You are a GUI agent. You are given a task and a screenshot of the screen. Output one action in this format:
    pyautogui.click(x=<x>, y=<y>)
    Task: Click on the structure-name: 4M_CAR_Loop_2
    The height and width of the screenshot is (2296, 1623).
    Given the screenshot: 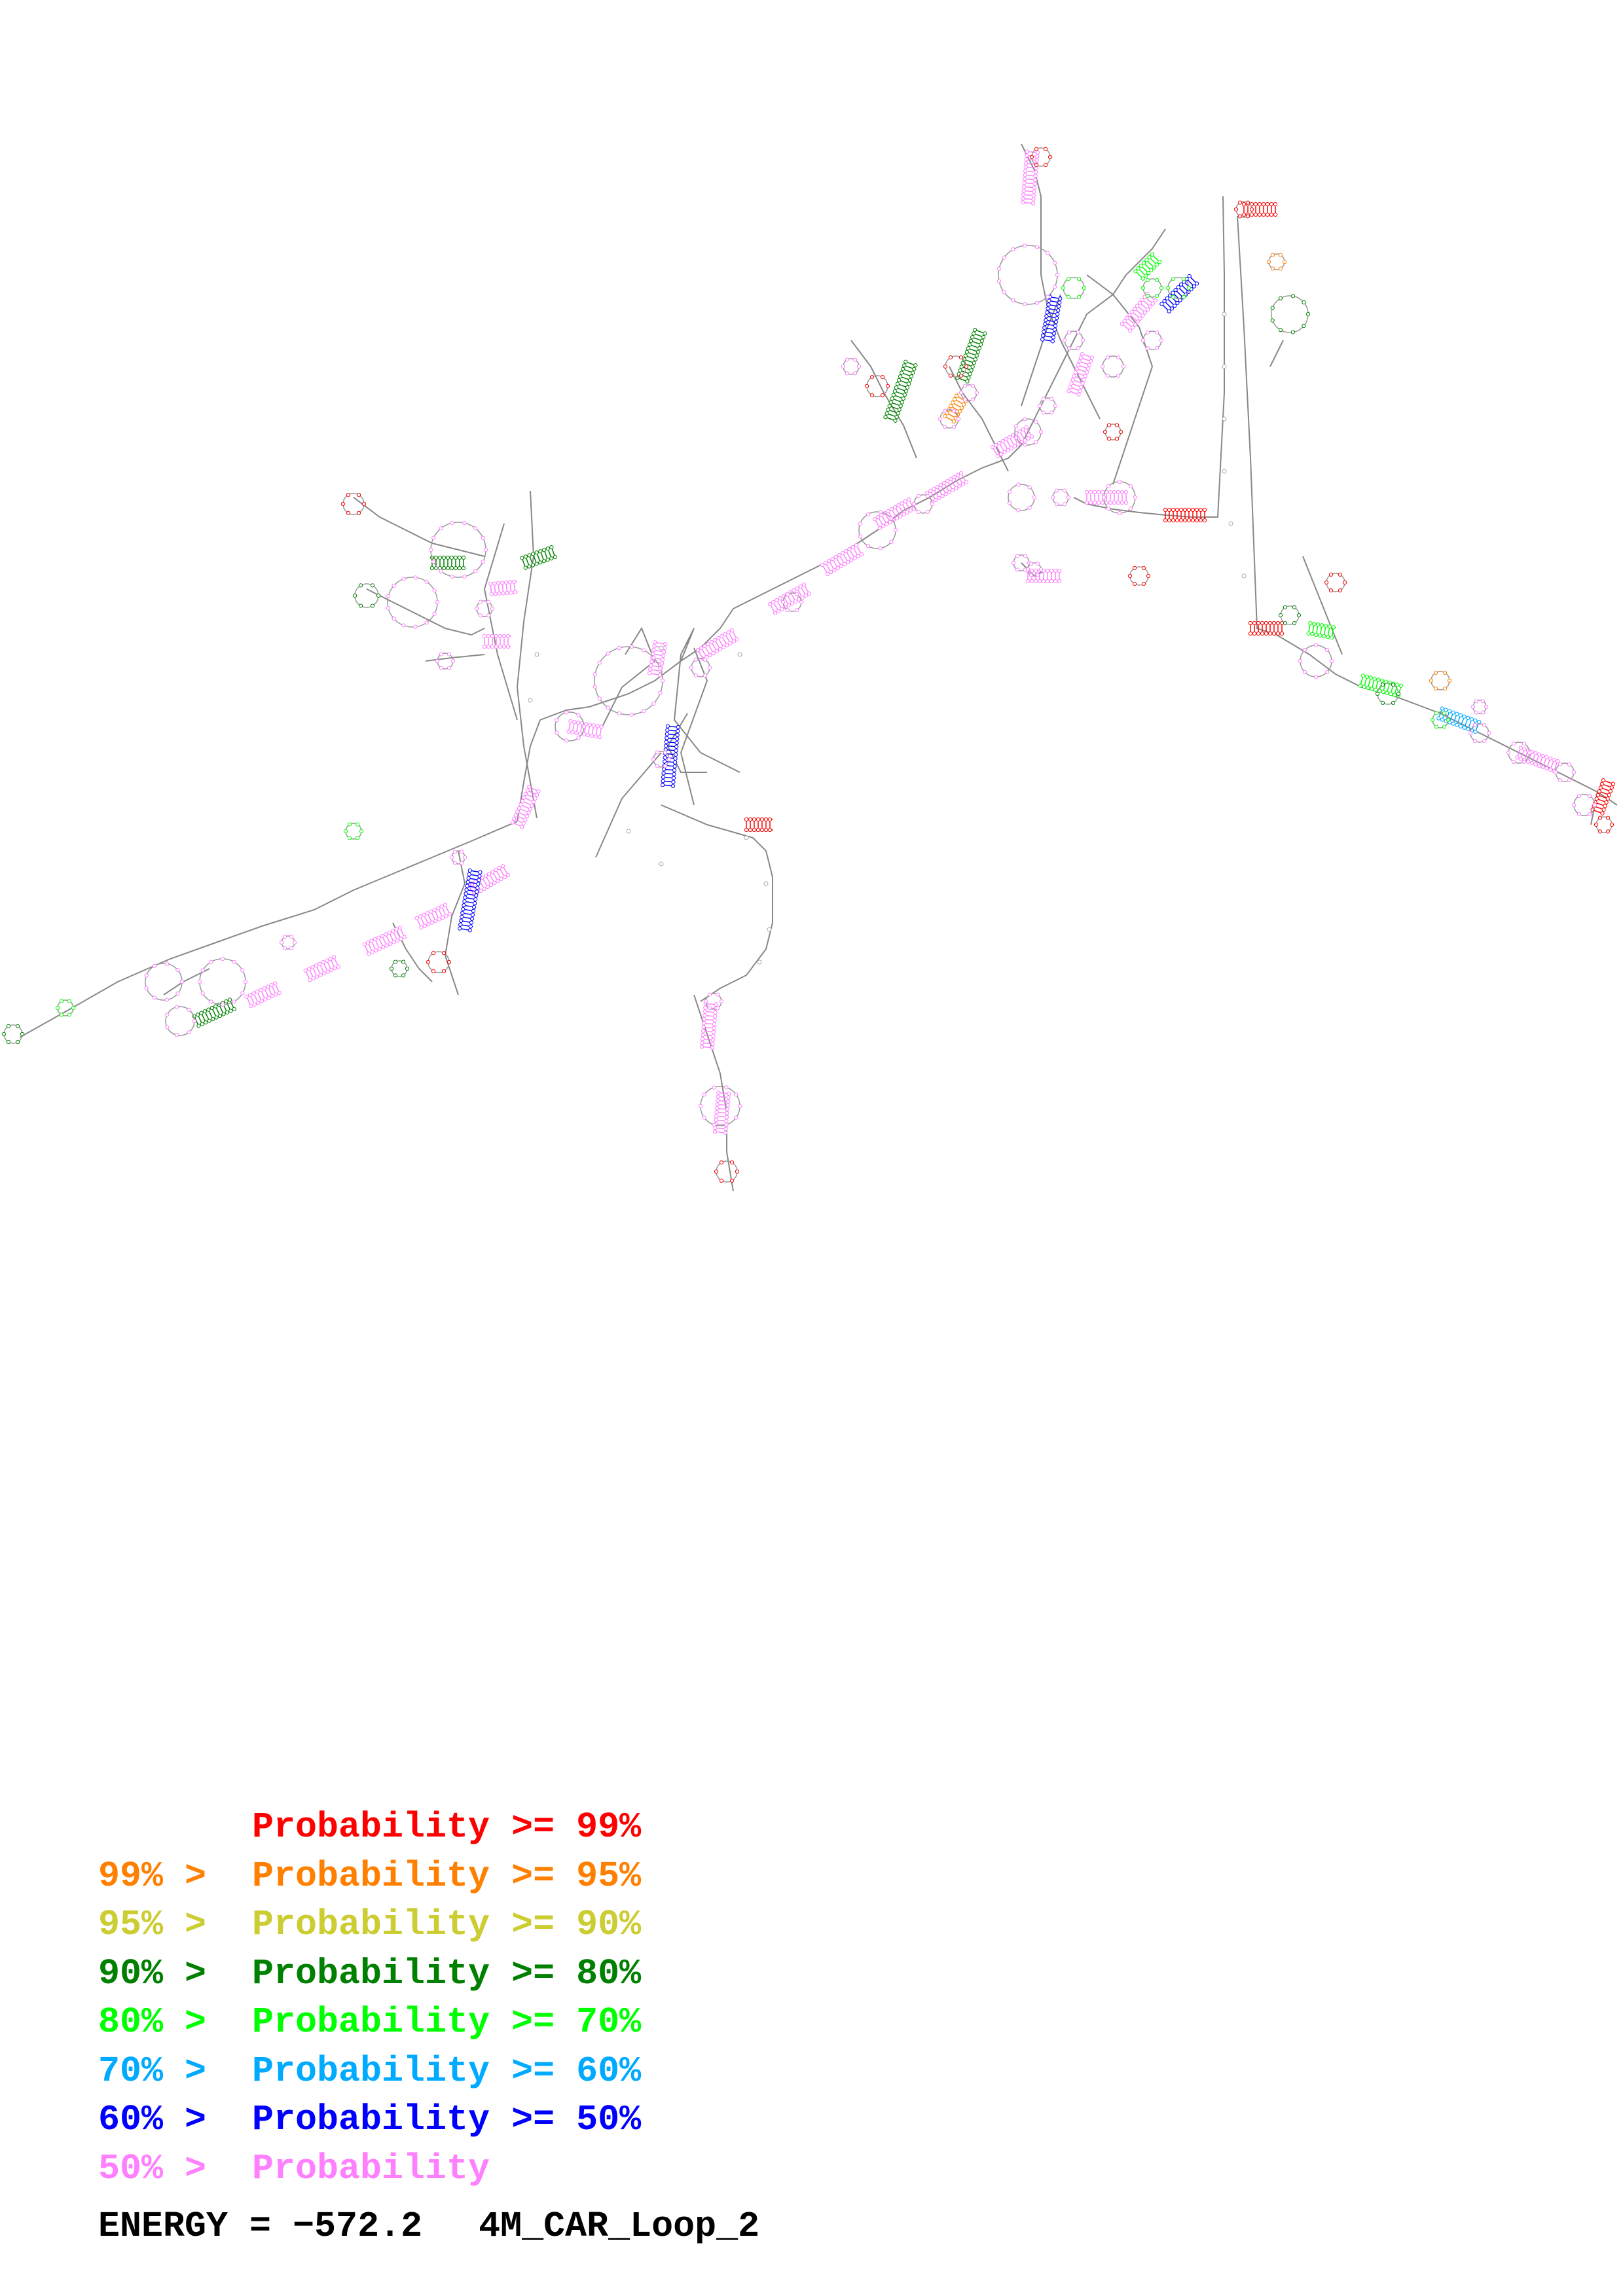 What is the action you would take?
    pyautogui.click(x=619, y=2226)
    